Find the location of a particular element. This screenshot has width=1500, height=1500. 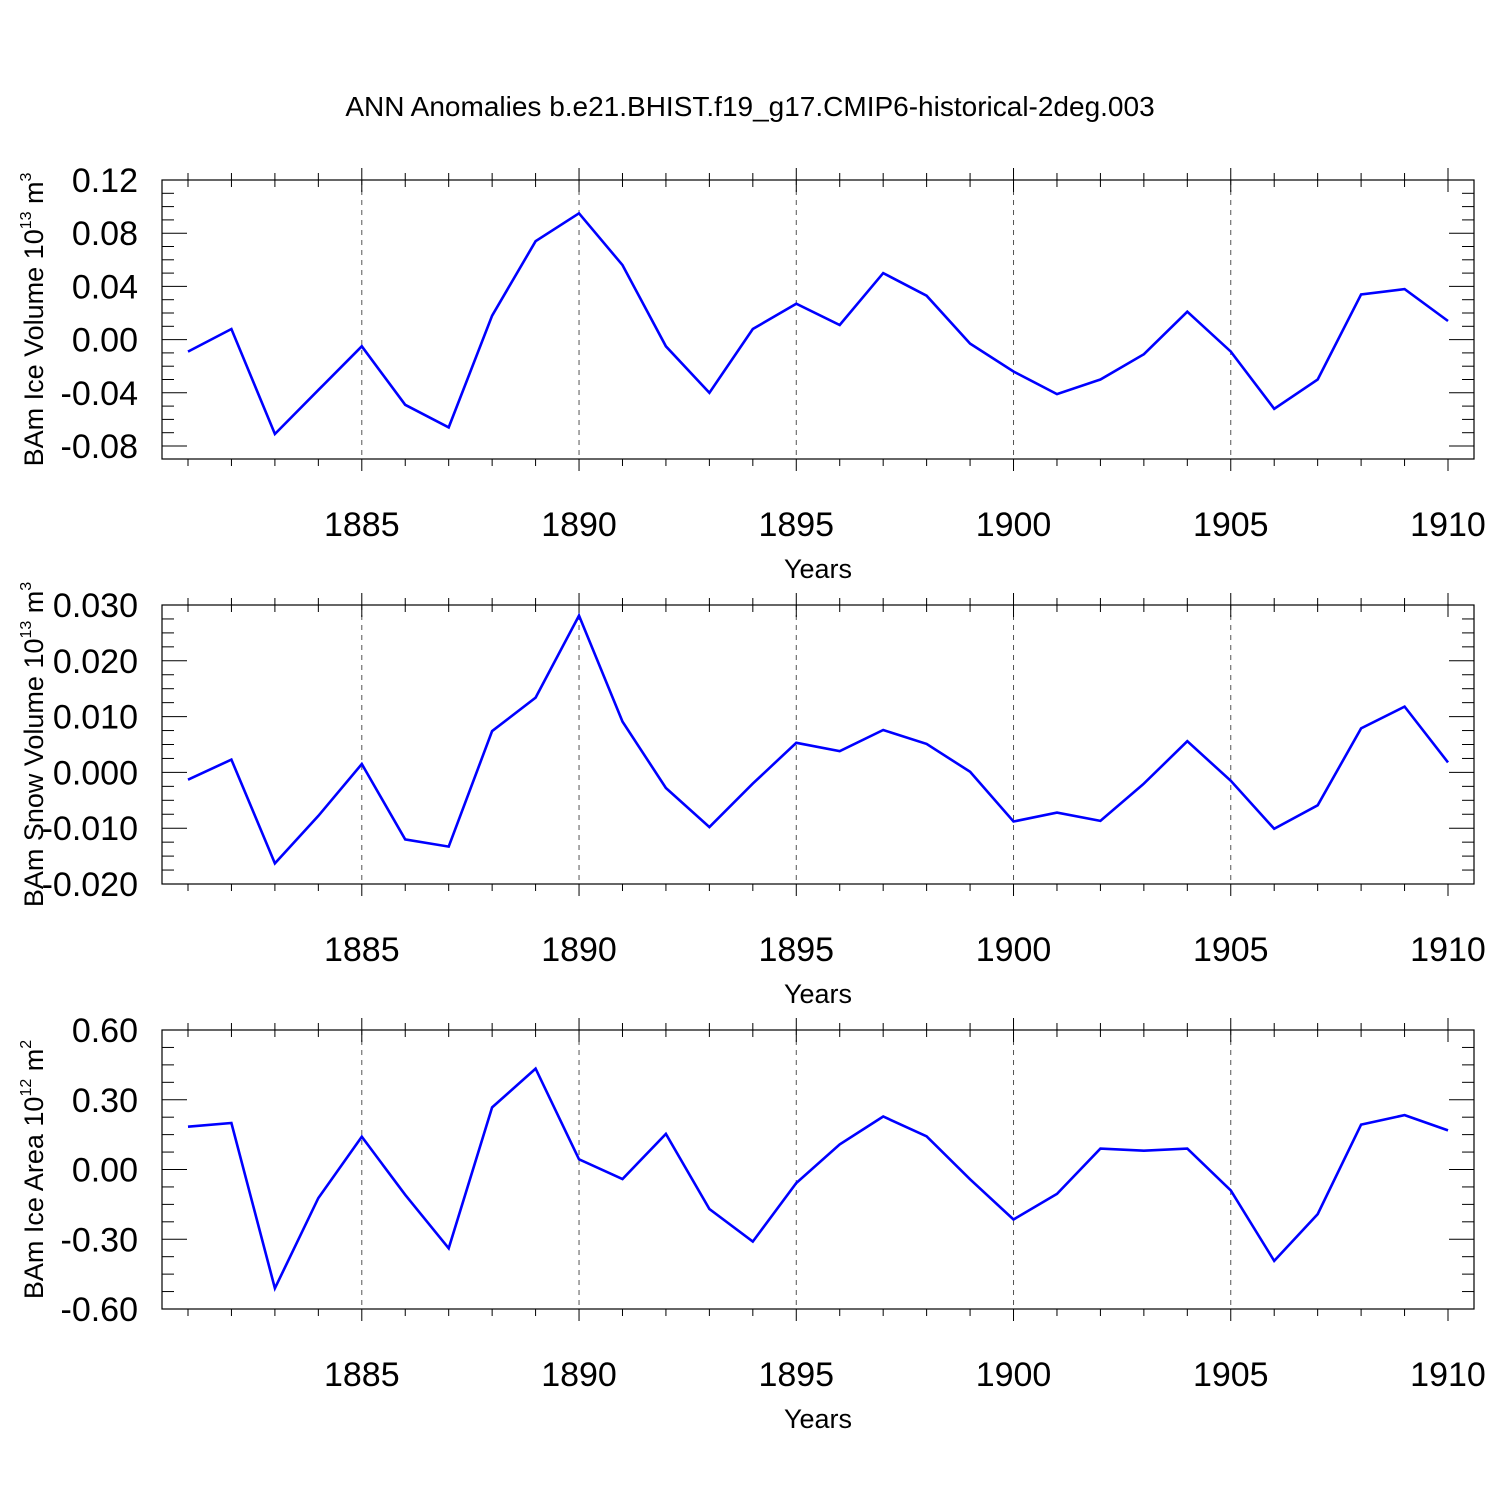

y-tick-label-0.020: 0.020 is located at coordinates (95, 662).